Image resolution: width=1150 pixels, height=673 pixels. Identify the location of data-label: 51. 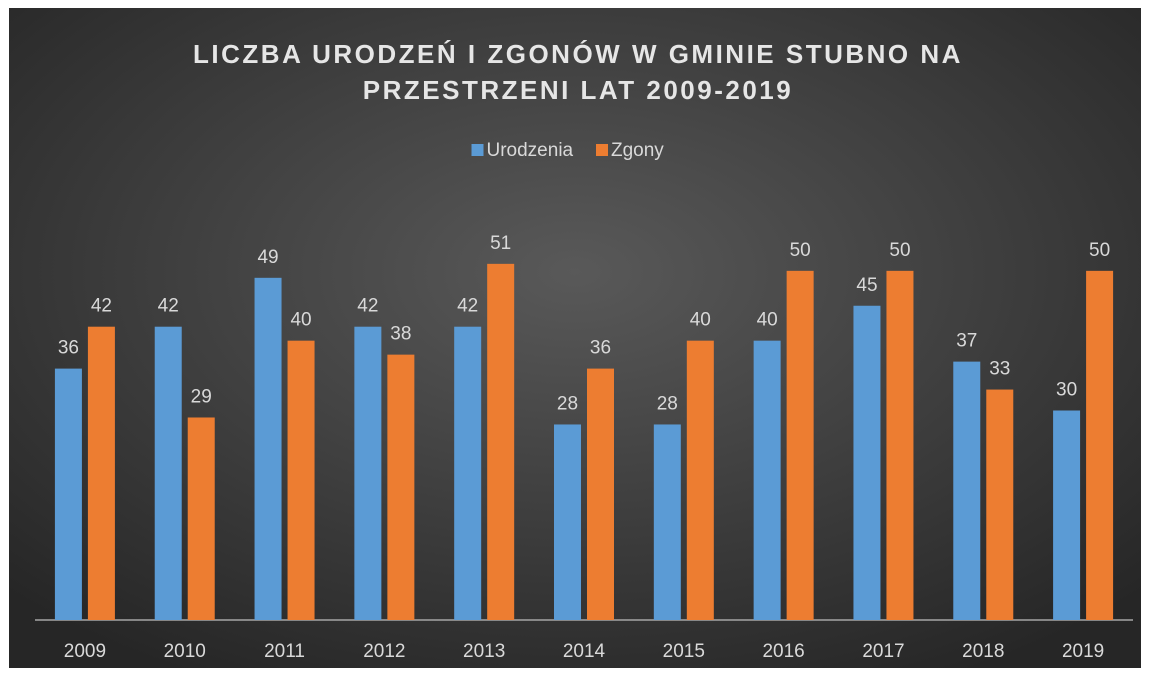
(500, 243).